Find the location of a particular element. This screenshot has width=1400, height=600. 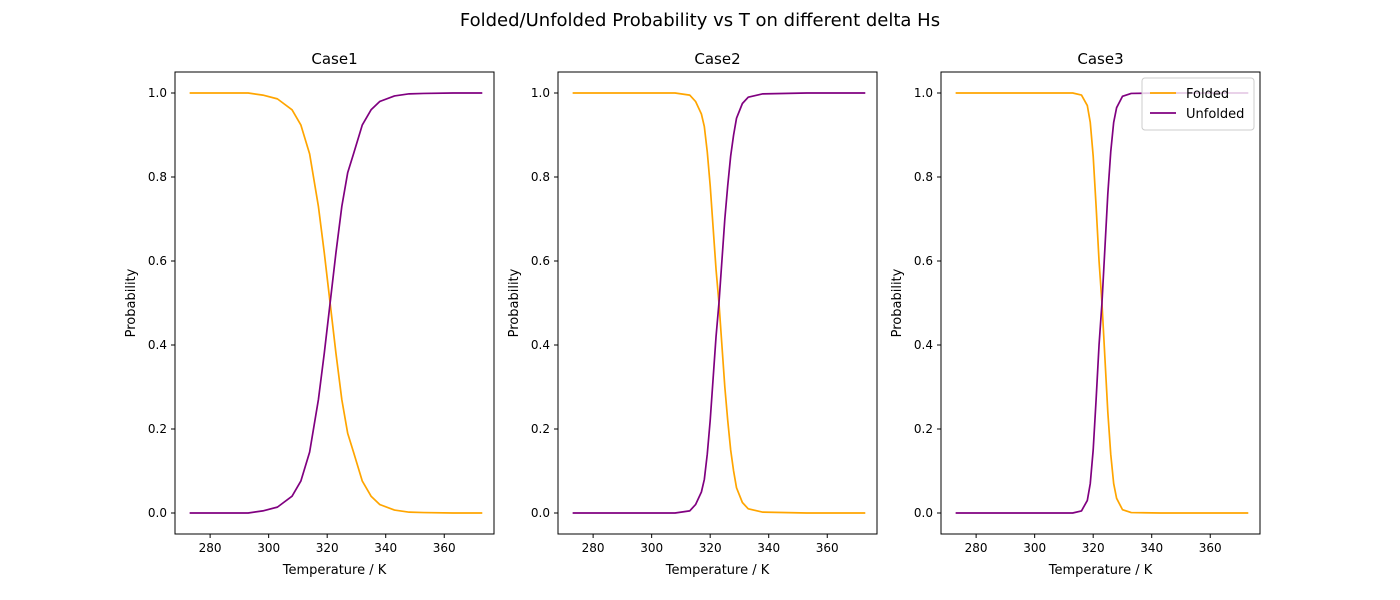

subplot-title: Case1 is located at coordinates (334, 59).